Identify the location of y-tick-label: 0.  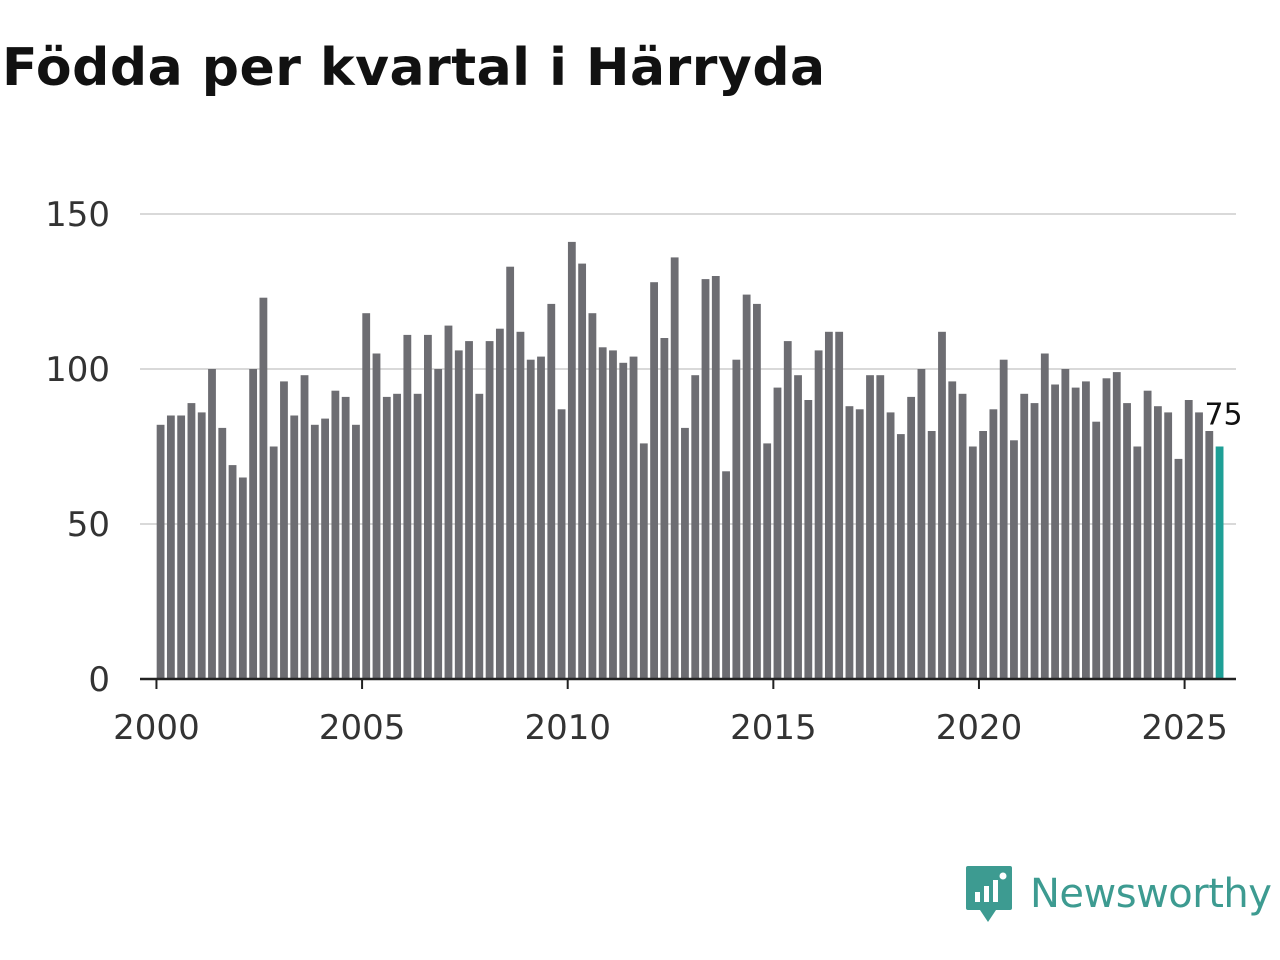
(99, 680).